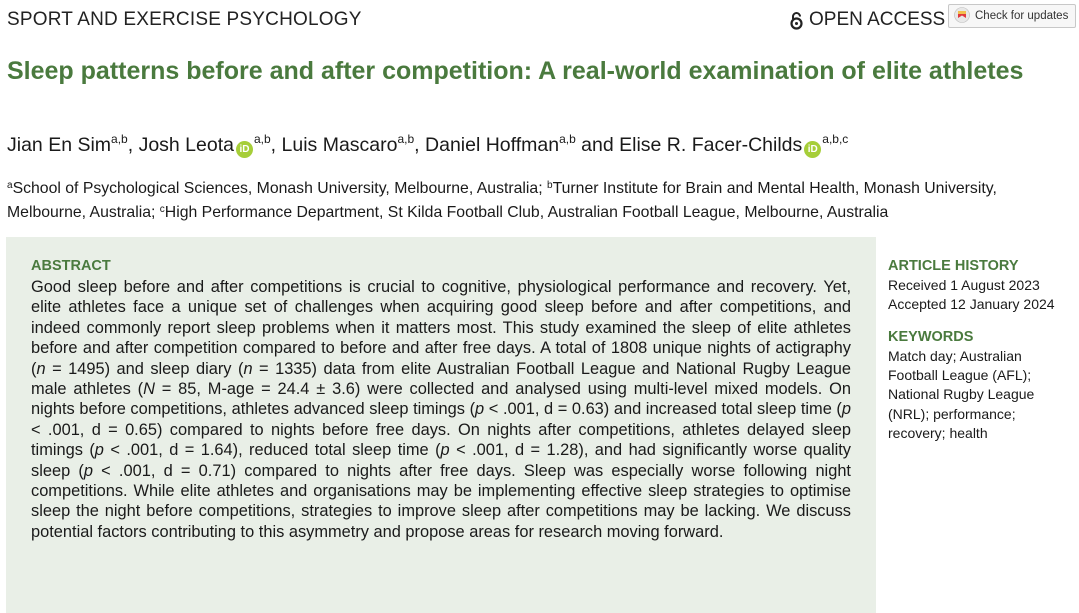 Image resolution: width=1079 pixels, height=613 pixels. Describe the element at coordinates (550, 185) in the screenshot. I see `affiliation-marker: b` at that location.